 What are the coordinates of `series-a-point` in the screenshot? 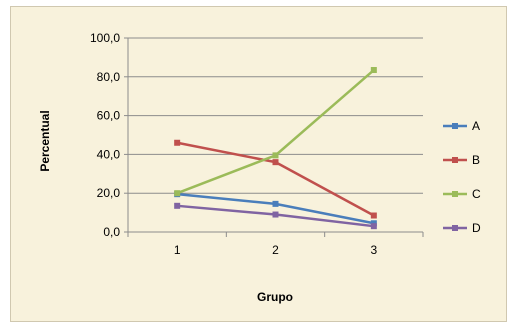 It's located at (275, 203).